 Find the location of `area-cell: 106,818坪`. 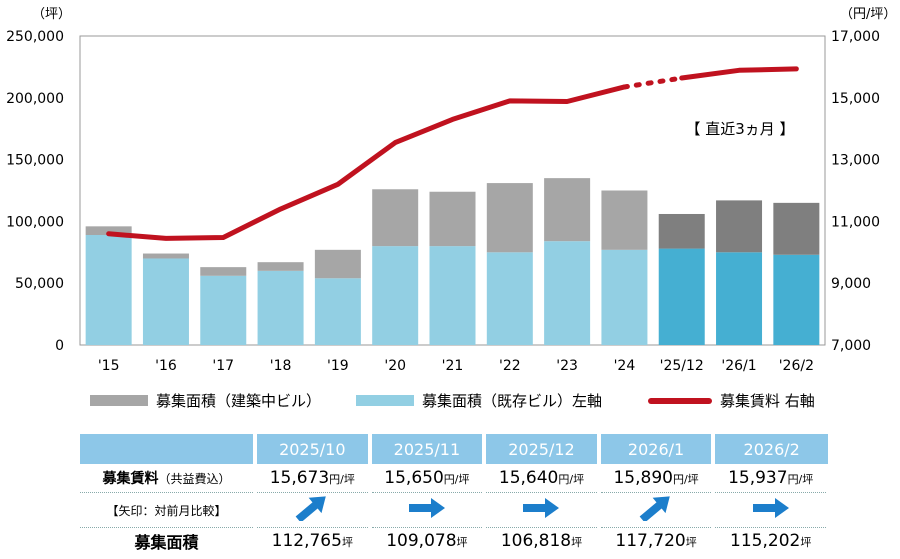

area-cell: 106,818坪 is located at coordinates (542, 540).